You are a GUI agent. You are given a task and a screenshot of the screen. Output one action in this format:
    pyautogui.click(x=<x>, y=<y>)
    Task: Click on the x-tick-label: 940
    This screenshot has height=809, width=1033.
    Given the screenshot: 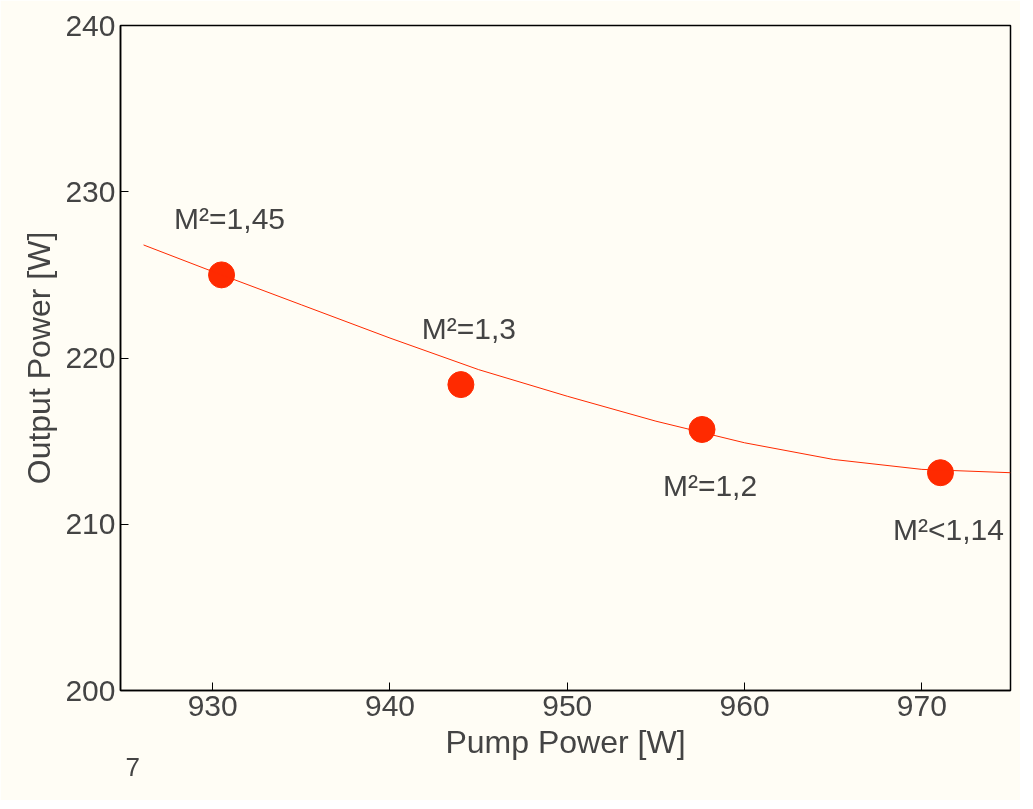 What is the action you would take?
    pyautogui.click(x=390, y=705)
    